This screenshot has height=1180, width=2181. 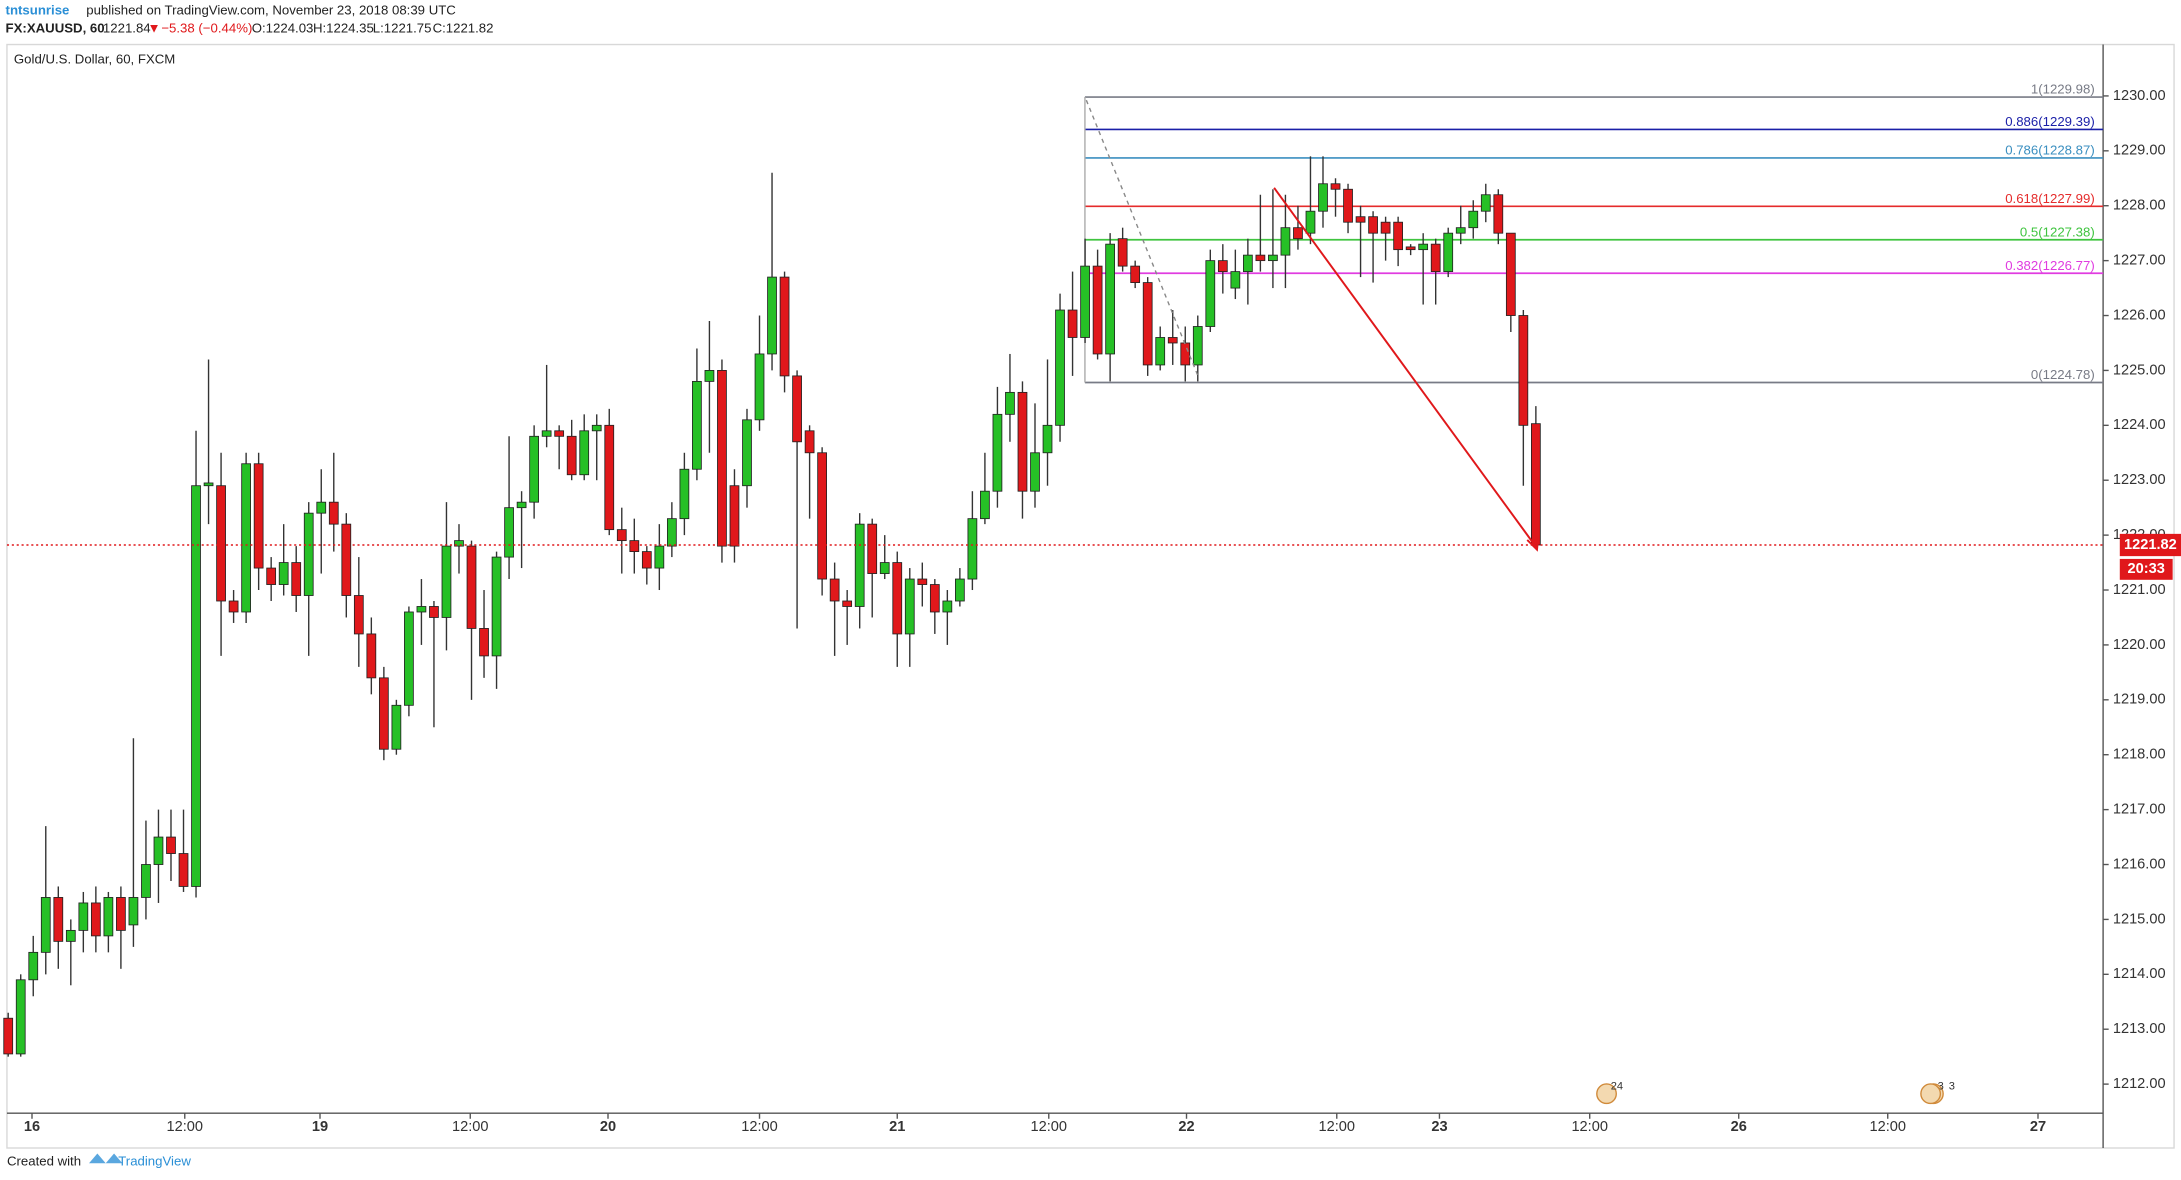 What do you see at coordinates (2139, 700) in the screenshot?
I see `y-tick-label: 1219.00` at bounding box center [2139, 700].